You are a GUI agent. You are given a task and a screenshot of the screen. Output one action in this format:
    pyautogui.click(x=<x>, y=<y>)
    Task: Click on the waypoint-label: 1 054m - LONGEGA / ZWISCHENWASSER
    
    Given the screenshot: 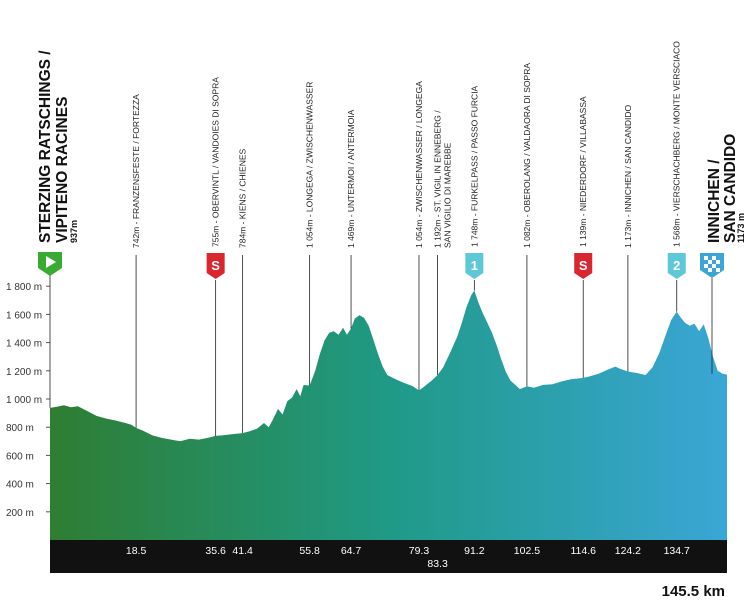 What is the action you would take?
    pyautogui.click(x=310, y=165)
    